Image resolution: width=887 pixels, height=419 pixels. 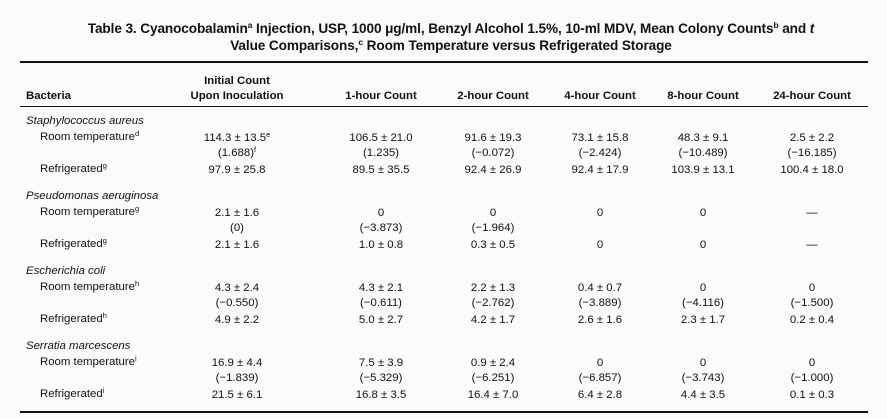 What do you see at coordinates (237, 213) in the screenshot?
I see `table-cell: 2.1 ± 1.6` at bounding box center [237, 213].